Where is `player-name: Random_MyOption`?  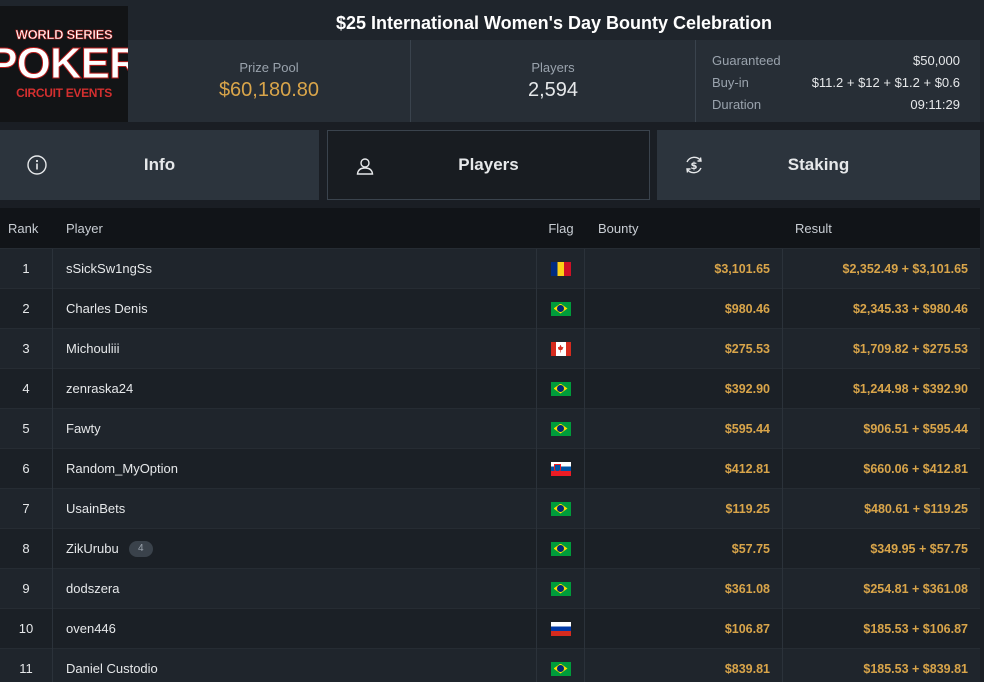
player-name: Random_MyOption is located at coordinates (122, 468).